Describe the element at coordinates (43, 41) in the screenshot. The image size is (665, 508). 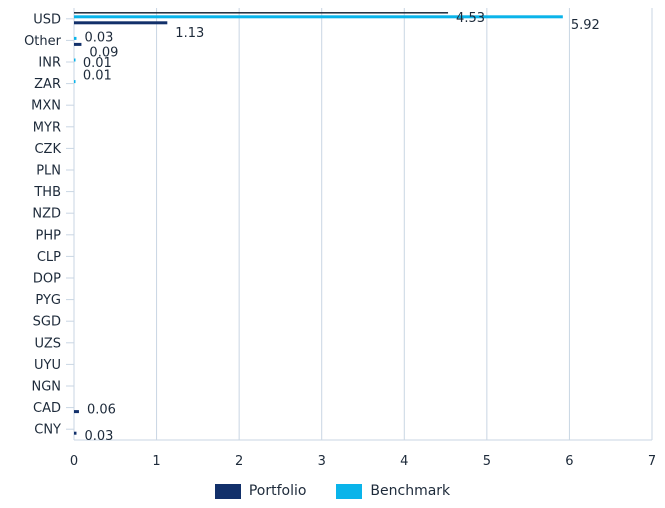
I see `y-tick-label-other: Other` at that location.